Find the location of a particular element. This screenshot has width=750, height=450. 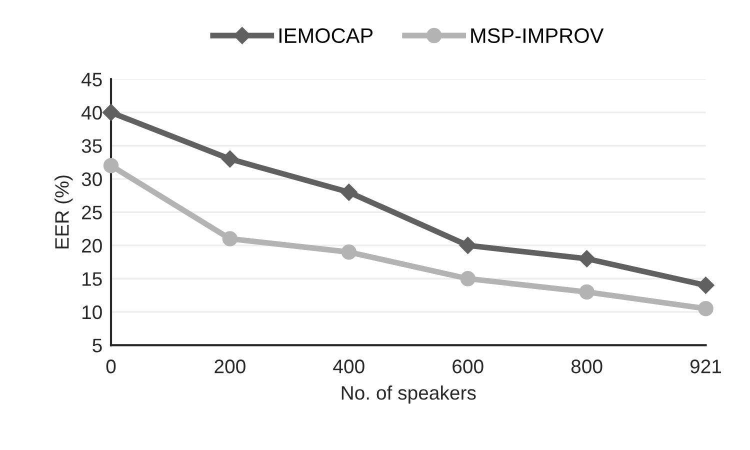

y-axis-title: EER (%) is located at coordinates (63, 212).